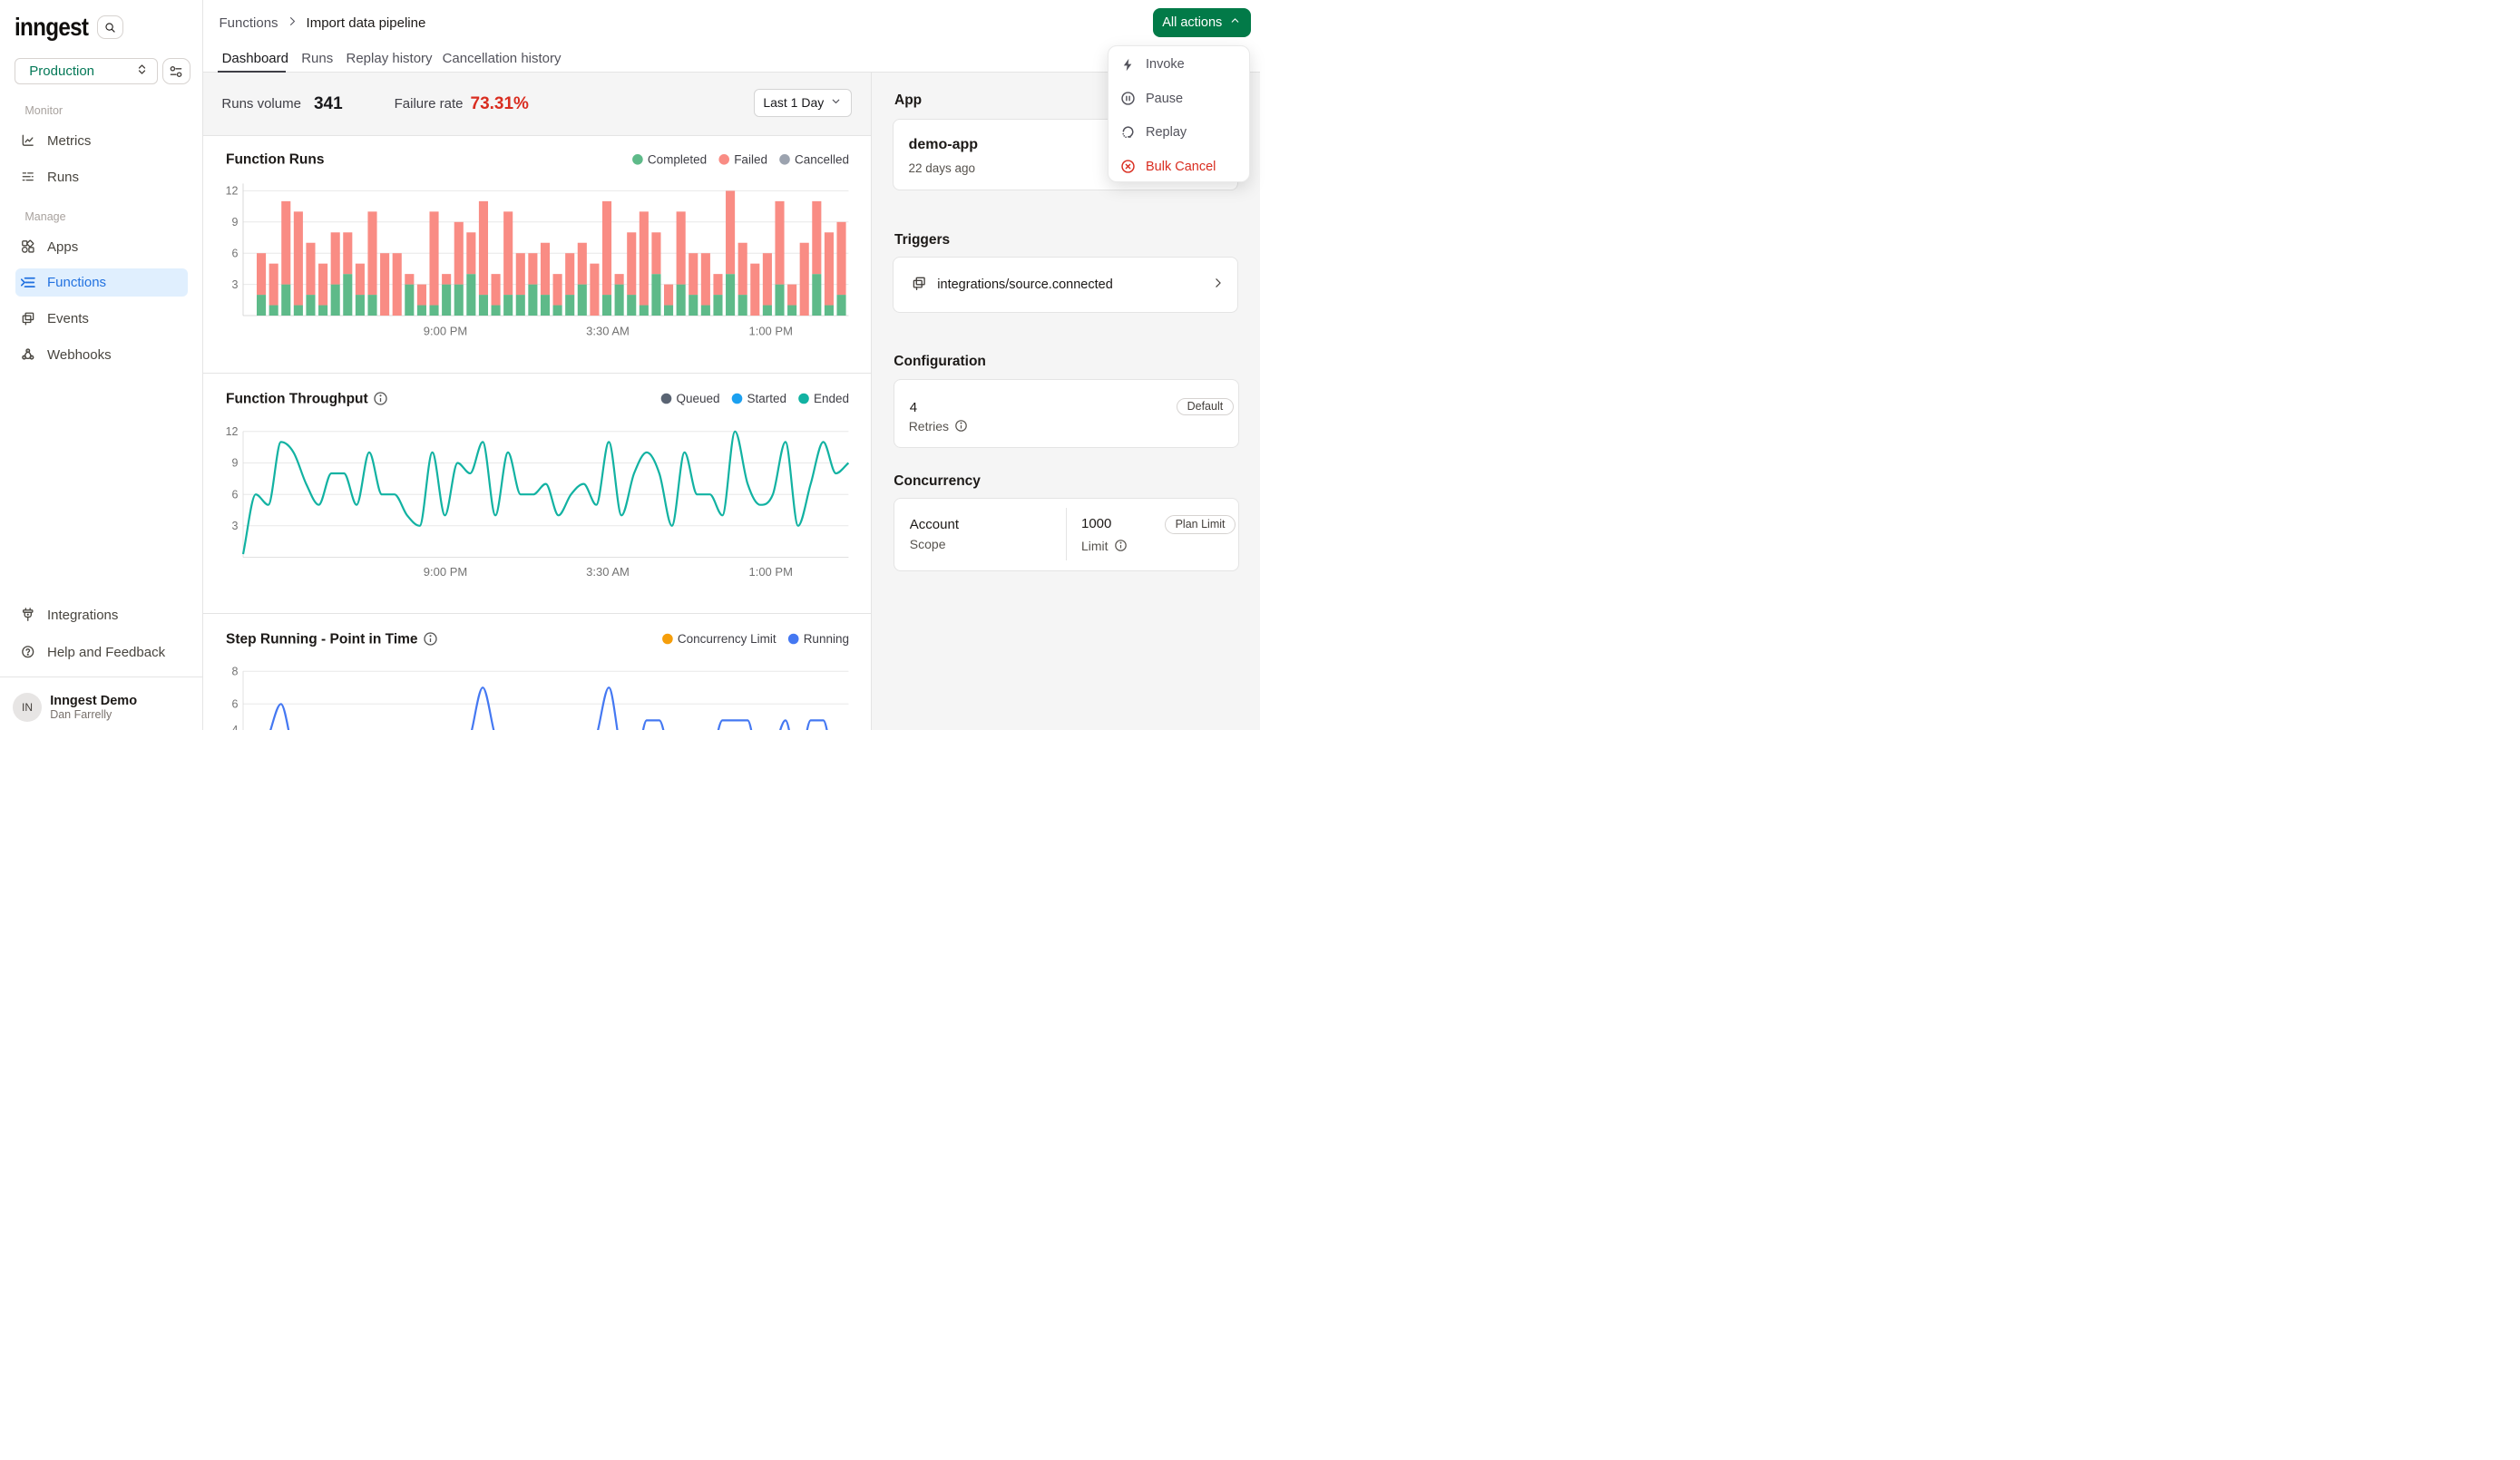 The width and height of the screenshot is (2520, 1460). I want to click on svg-text: Concurrency Limit, so click(727, 639).